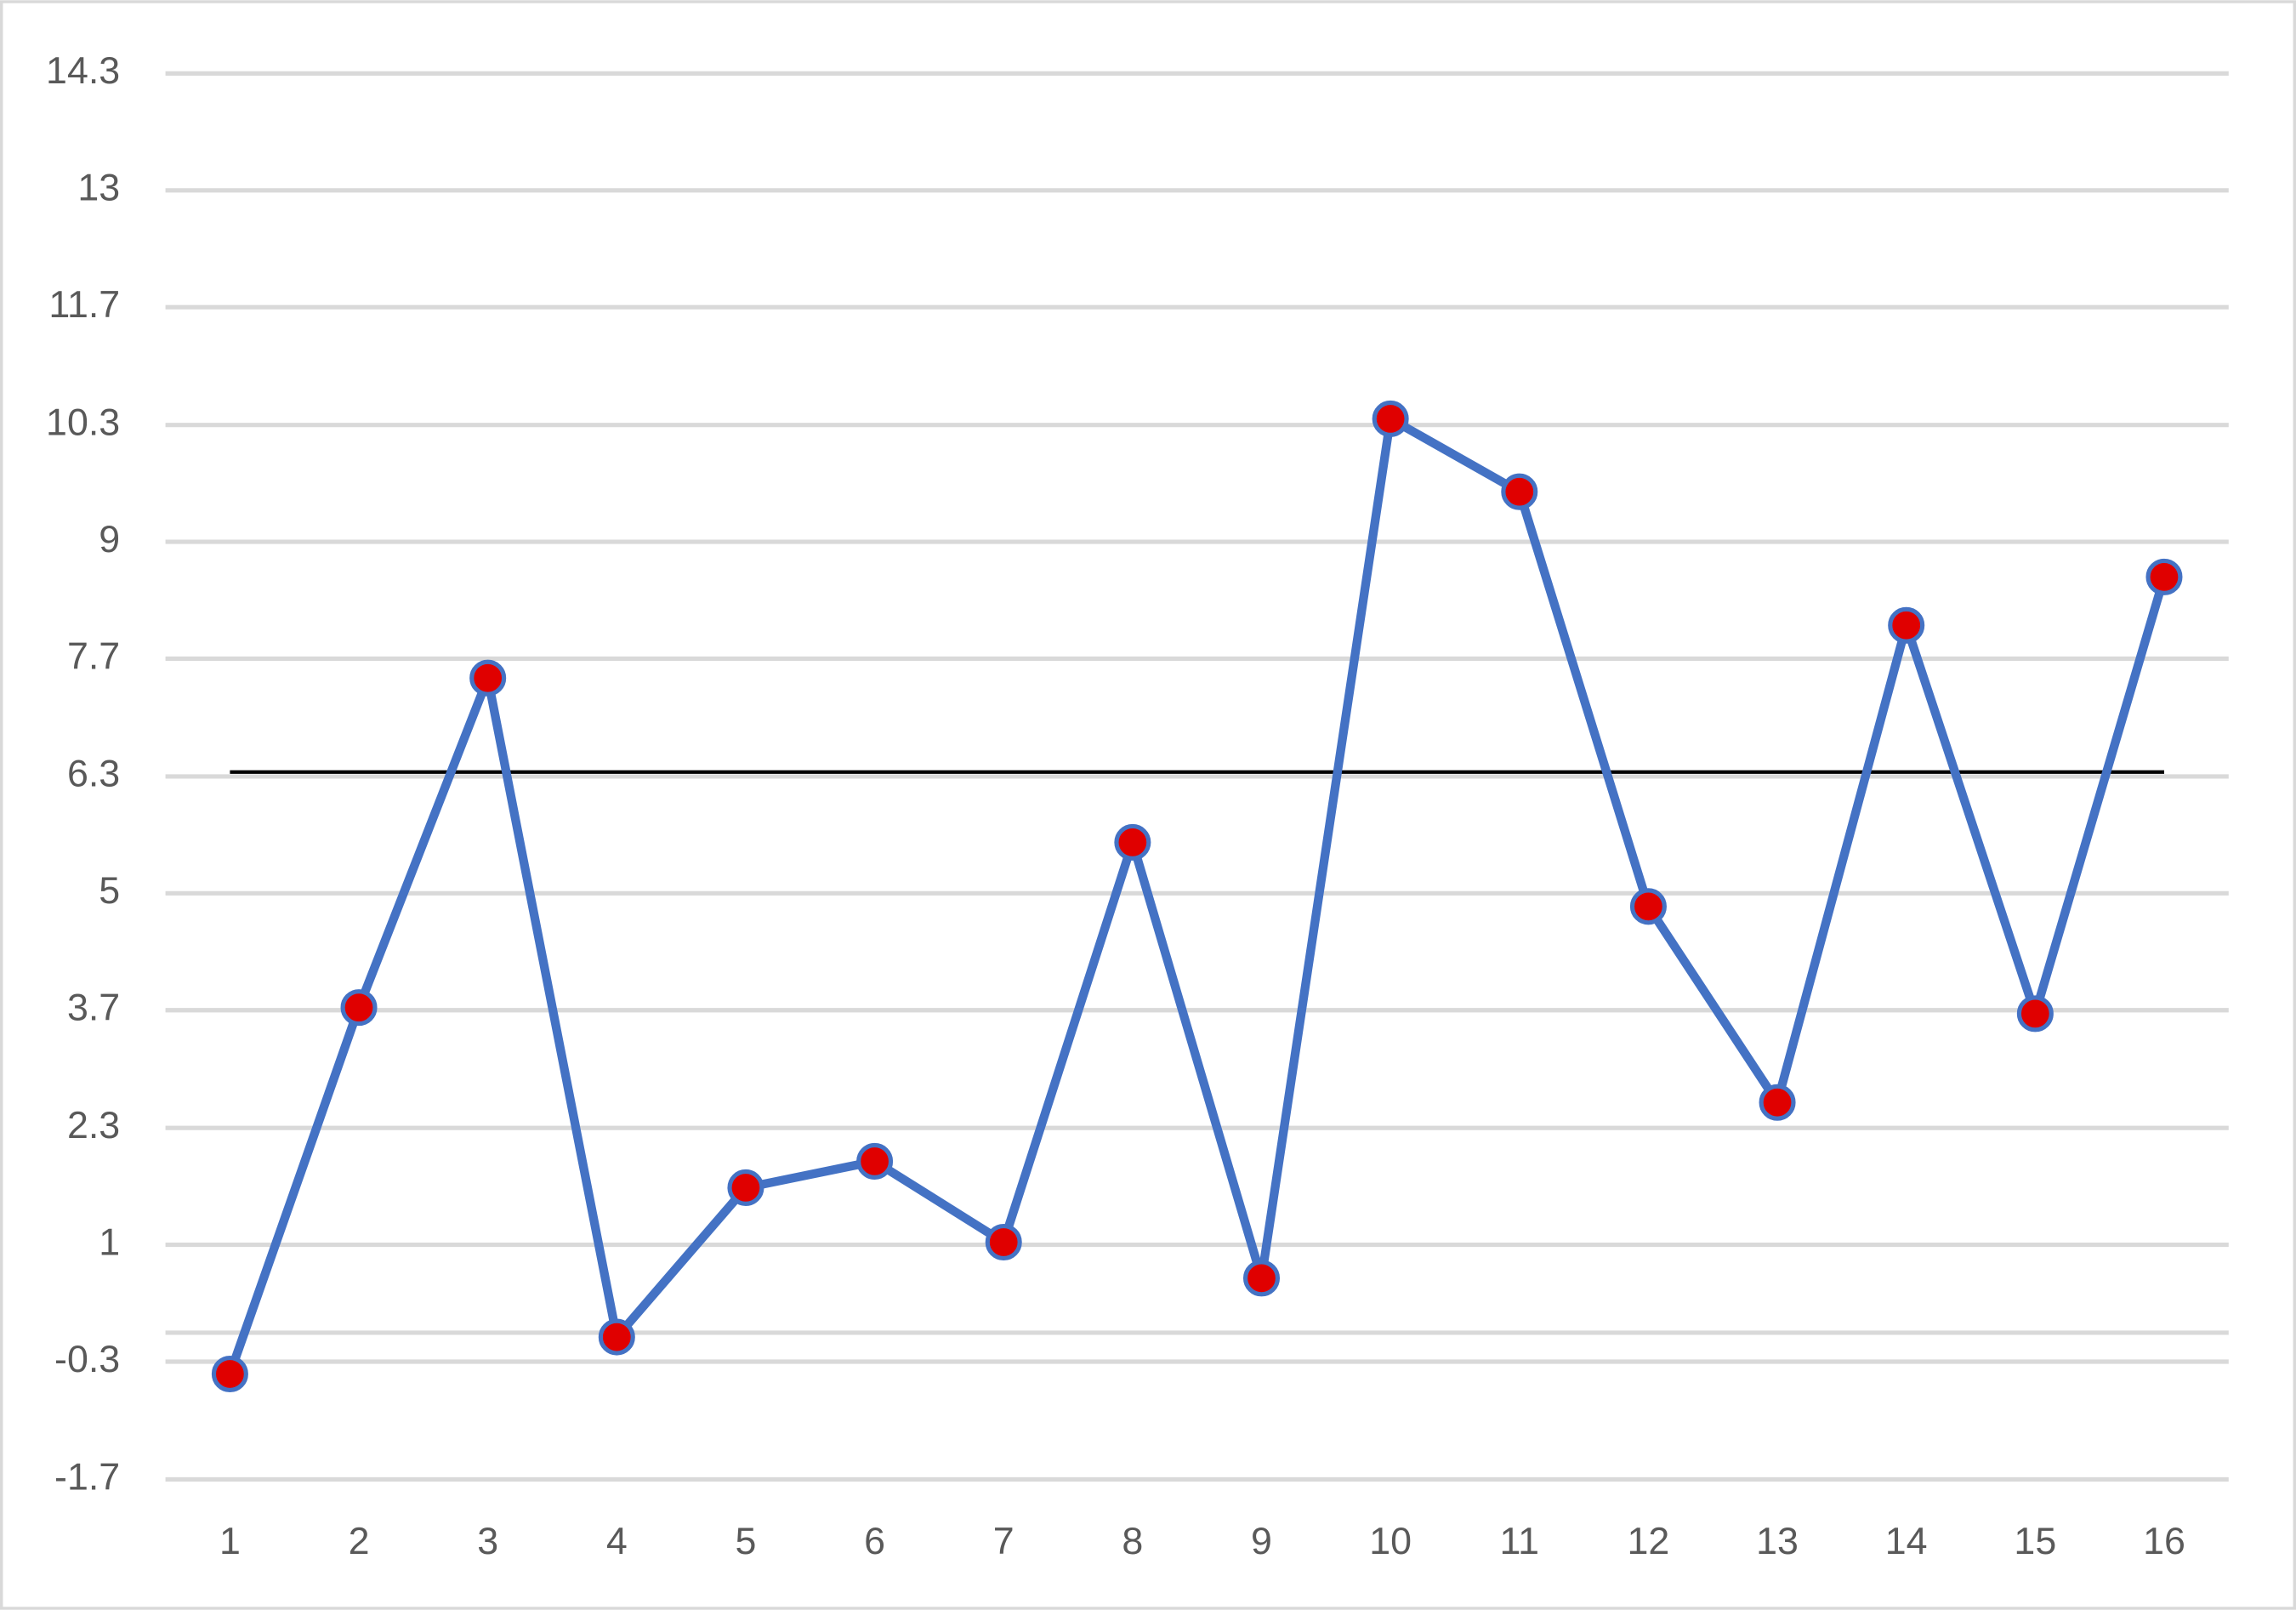  Describe the element at coordinates (87, 1476) in the screenshot. I see `y-tick-label: -1.7` at that location.